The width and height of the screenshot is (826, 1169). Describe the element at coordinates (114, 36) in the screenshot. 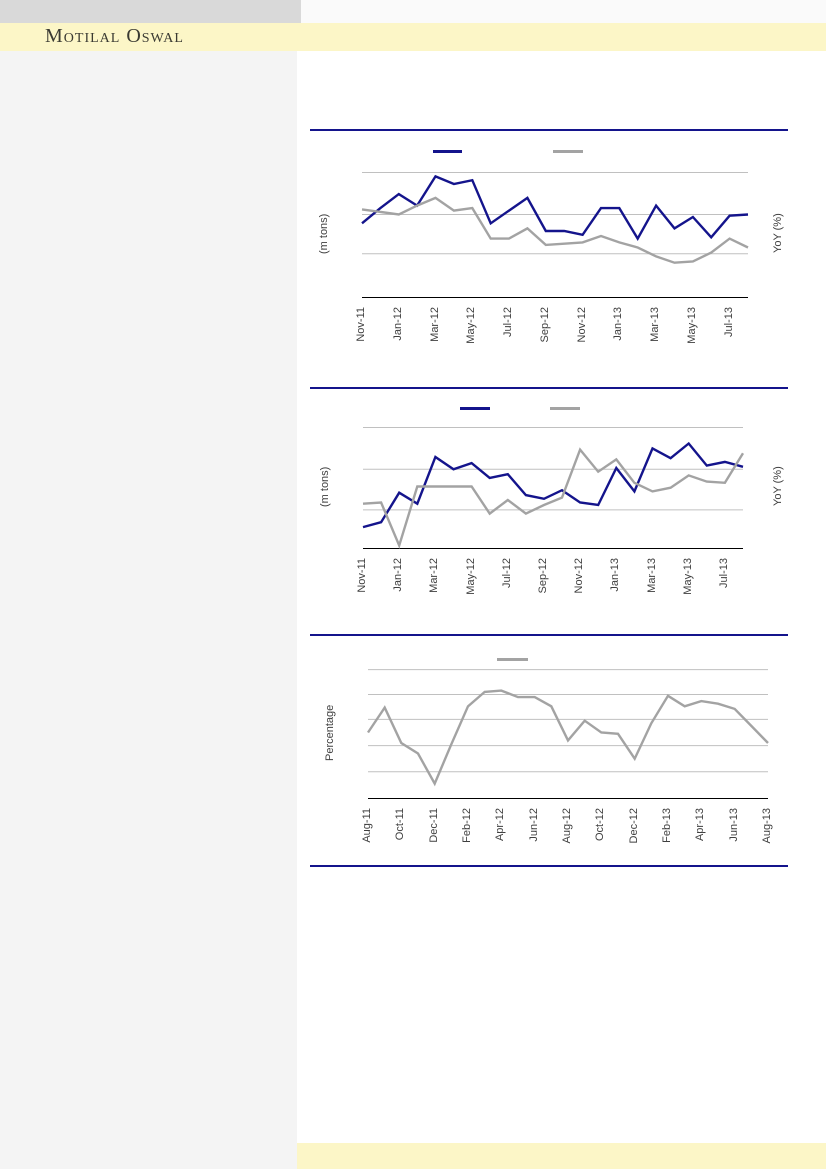

I see `brand-logo-text: Motilal Oswal` at that location.